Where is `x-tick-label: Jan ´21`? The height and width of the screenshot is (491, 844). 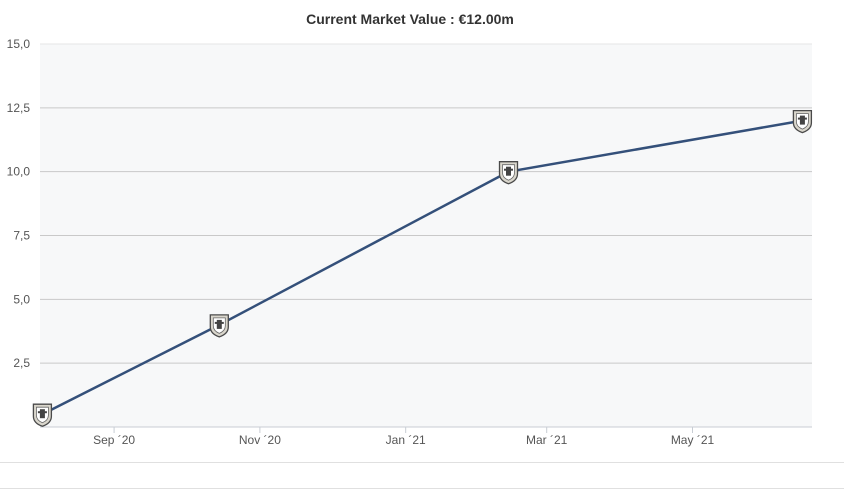
x-tick-label: Jan ´21 is located at coordinates (406, 440).